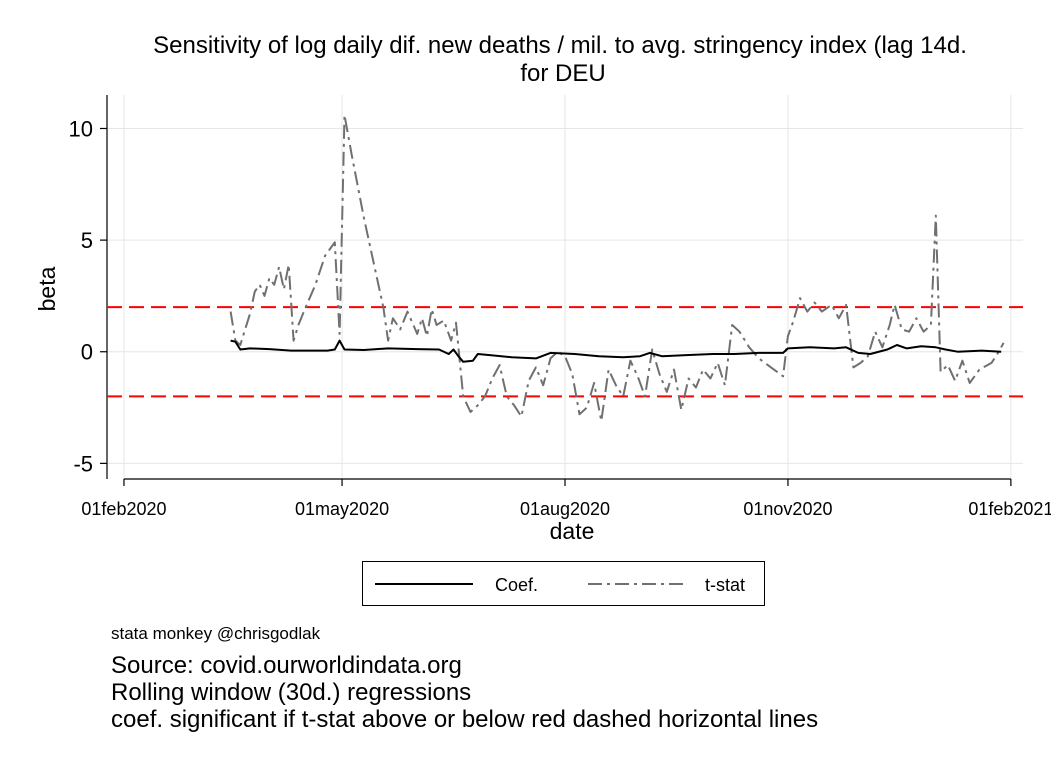 The image size is (1051, 765). What do you see at coordinates (81, 128) in the screenshot?
I see `y-tick-label: 10` at bounding box center [81, 128].